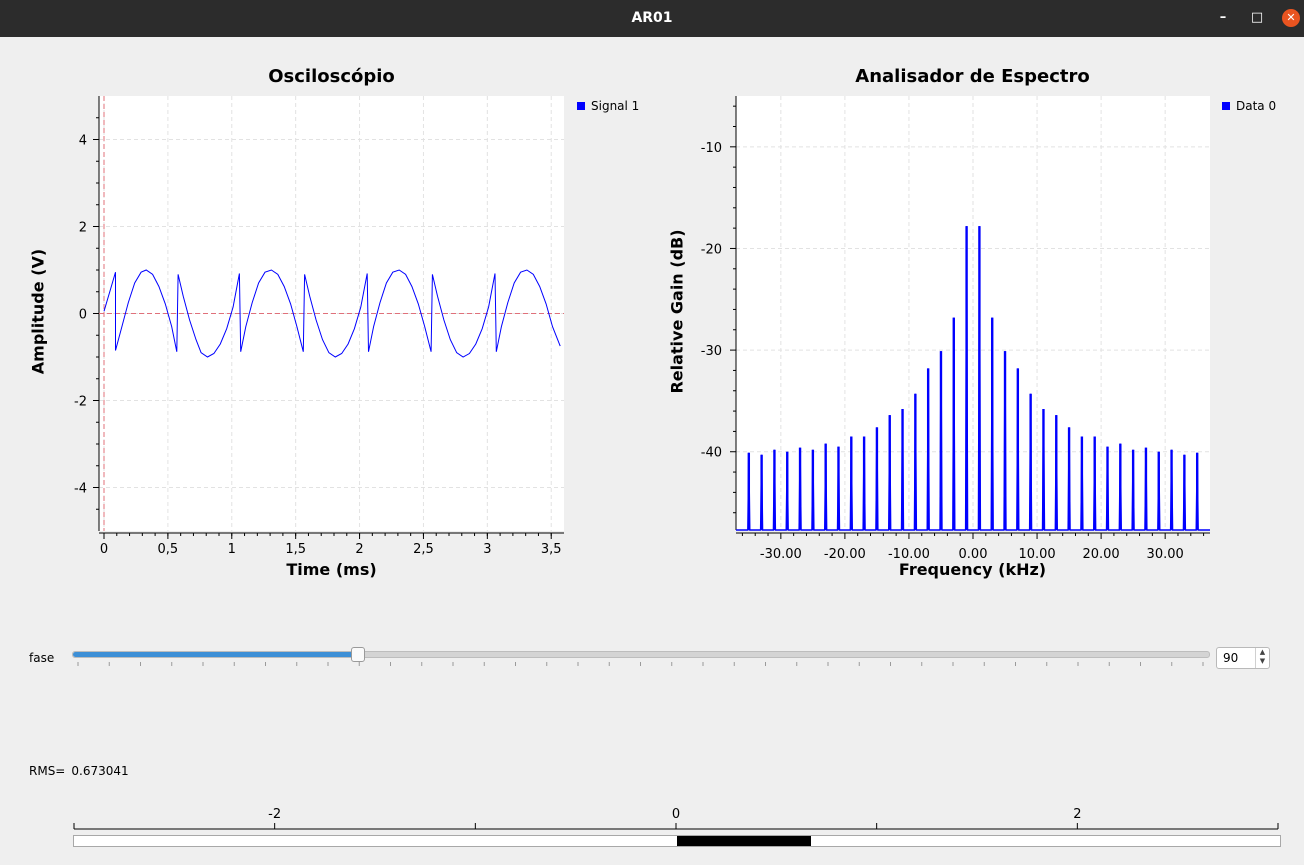 This screenshot has height=865, width=1304. What do you see at coordinates (711, 351) in the screenshot?
I see `y-tick-label: -30` at bounding box center [711, 351].